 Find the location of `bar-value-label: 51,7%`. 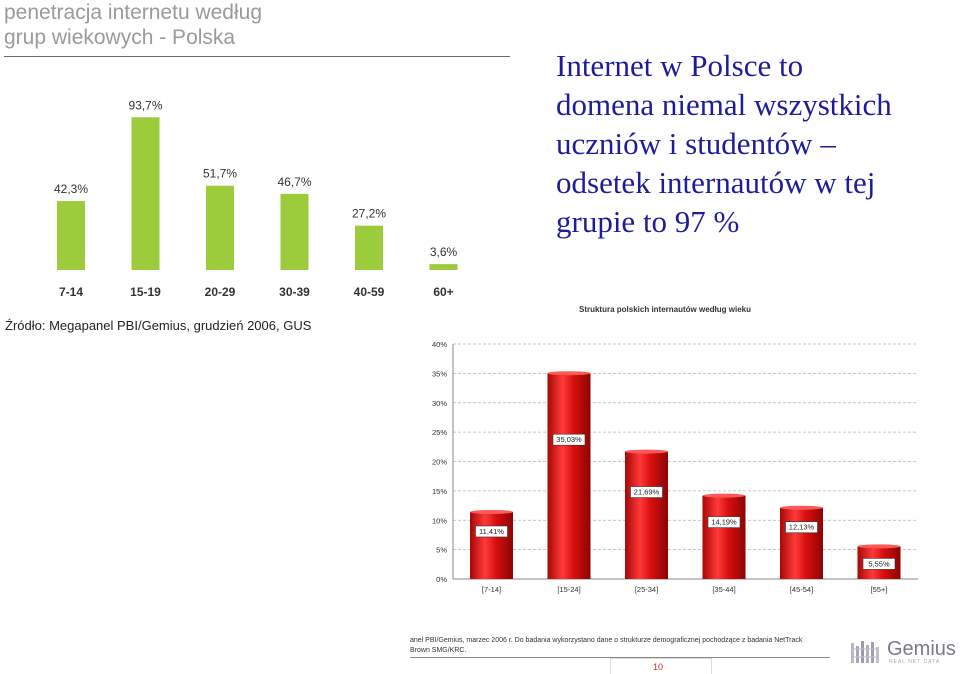

bar-value-label: 51,7% is located at coordinates (220, 174).